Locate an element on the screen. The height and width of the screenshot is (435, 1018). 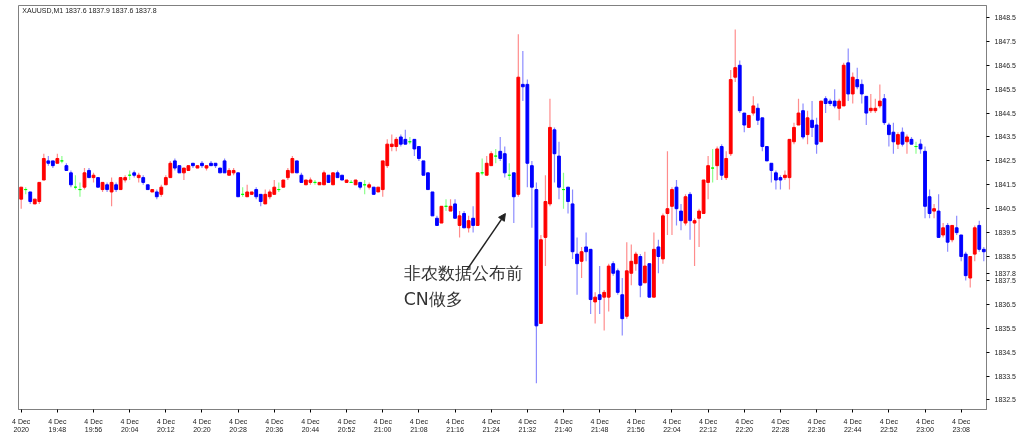
annotation: 非农数据公布前 CN做多 is located at coordinates (463, 285).